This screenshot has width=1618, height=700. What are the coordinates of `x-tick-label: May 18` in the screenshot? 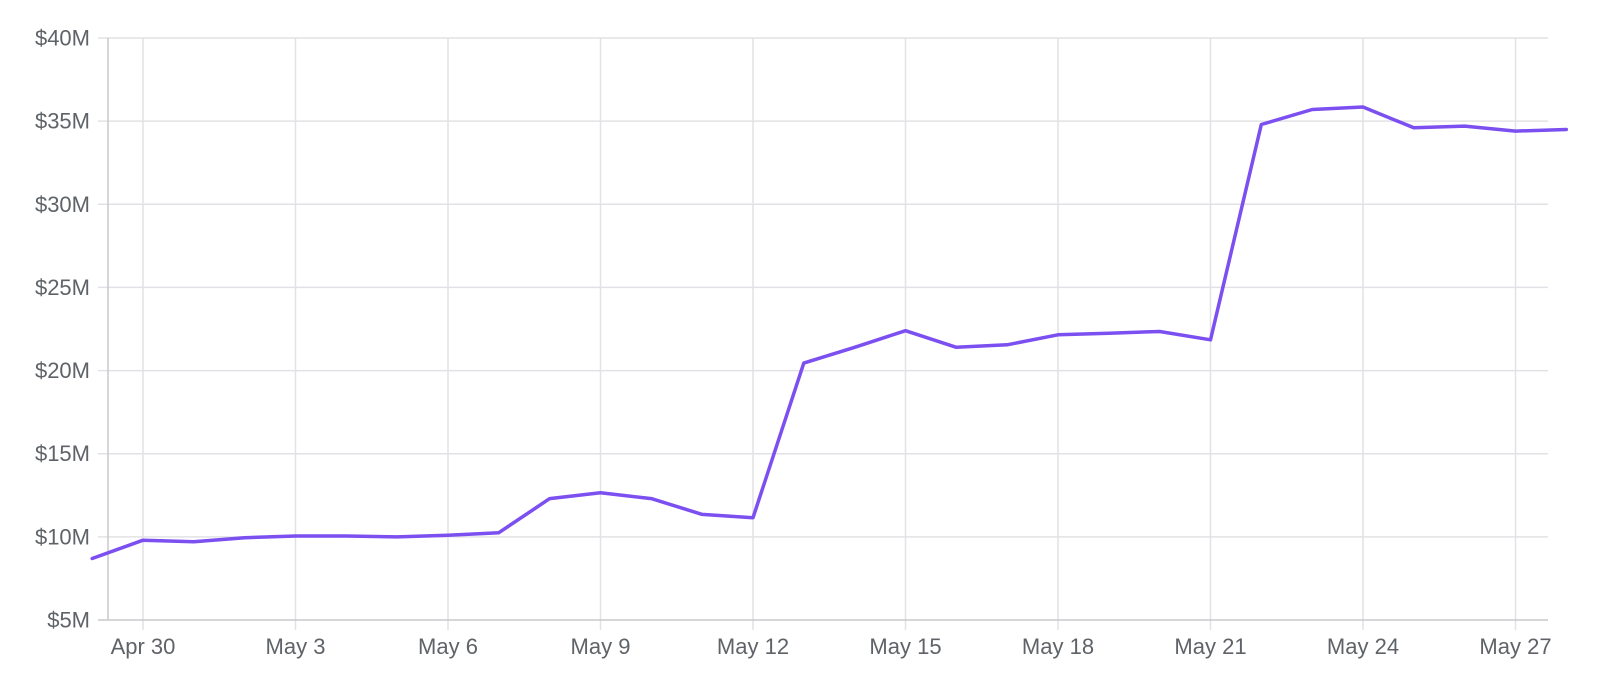 It's located at (1058, 646).